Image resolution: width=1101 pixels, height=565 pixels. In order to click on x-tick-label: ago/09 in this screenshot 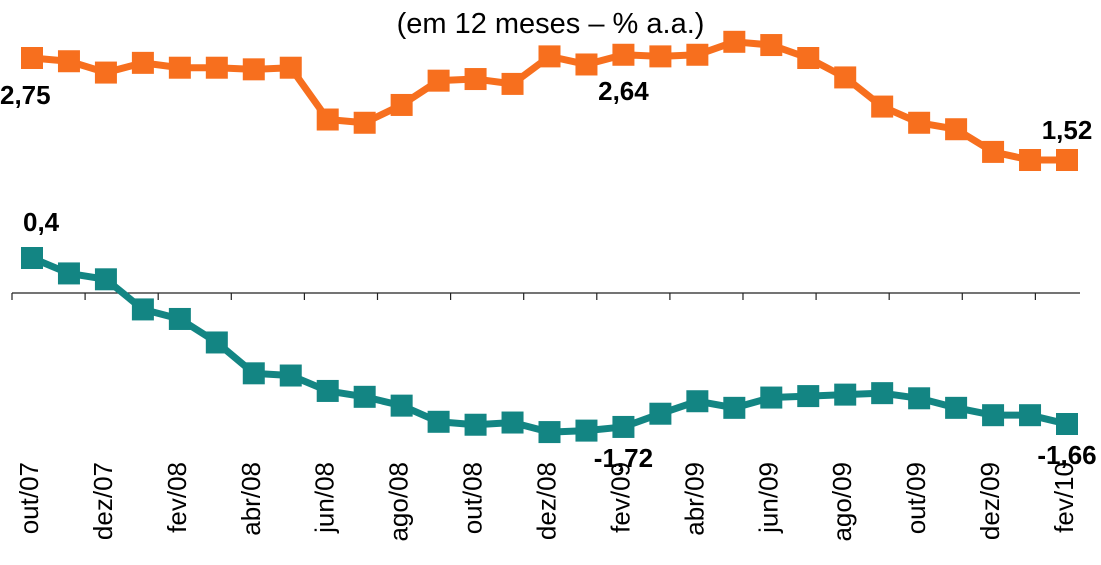, I will do `click(842, 502)`.